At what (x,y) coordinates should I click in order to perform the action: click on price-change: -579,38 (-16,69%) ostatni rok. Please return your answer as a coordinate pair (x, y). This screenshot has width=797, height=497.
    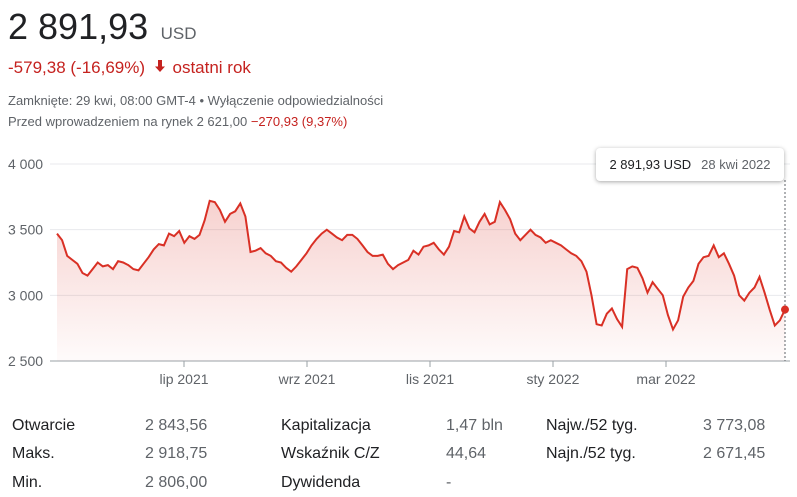
    Looking at the image, I should click on (129, 68).